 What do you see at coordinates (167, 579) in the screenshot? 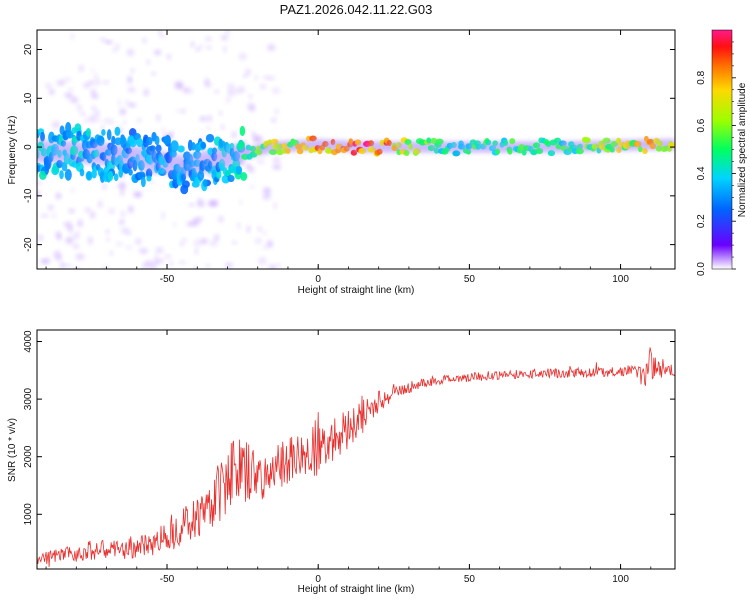
I see `x-tick-label: -50` at bounding box center [167, 579].